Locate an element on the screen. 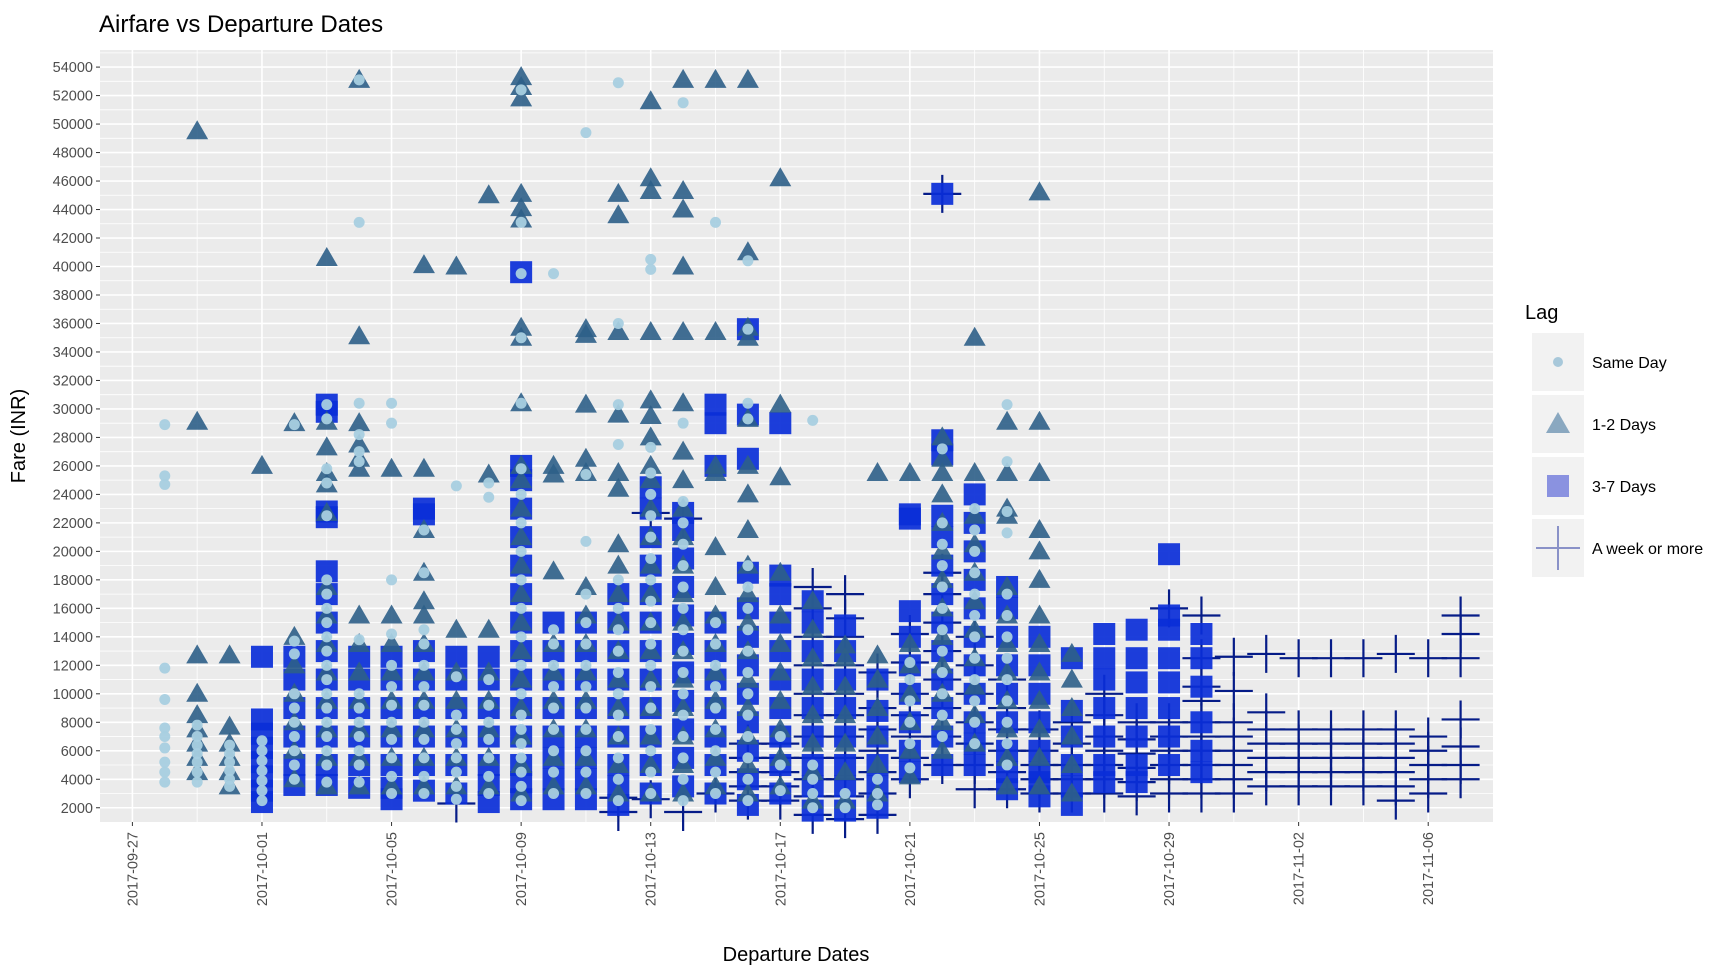  y-tick-label: 42000 is located at coordinates (73, 239).